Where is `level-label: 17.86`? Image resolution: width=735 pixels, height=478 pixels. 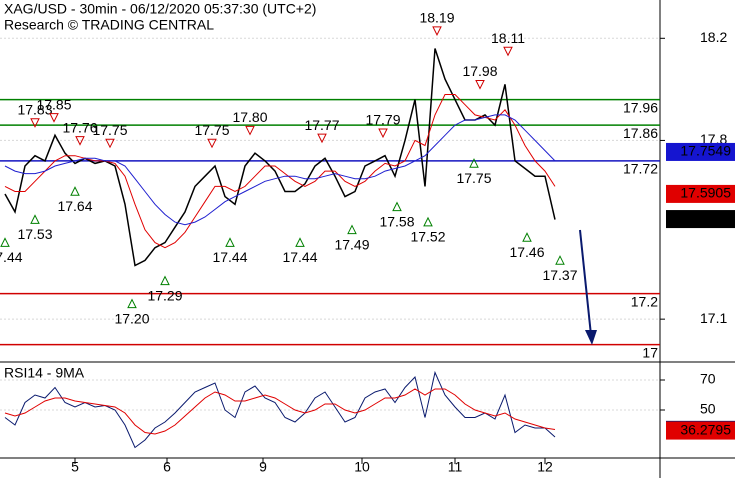
level-label: 17.86 is located at coordinates (640, 133).